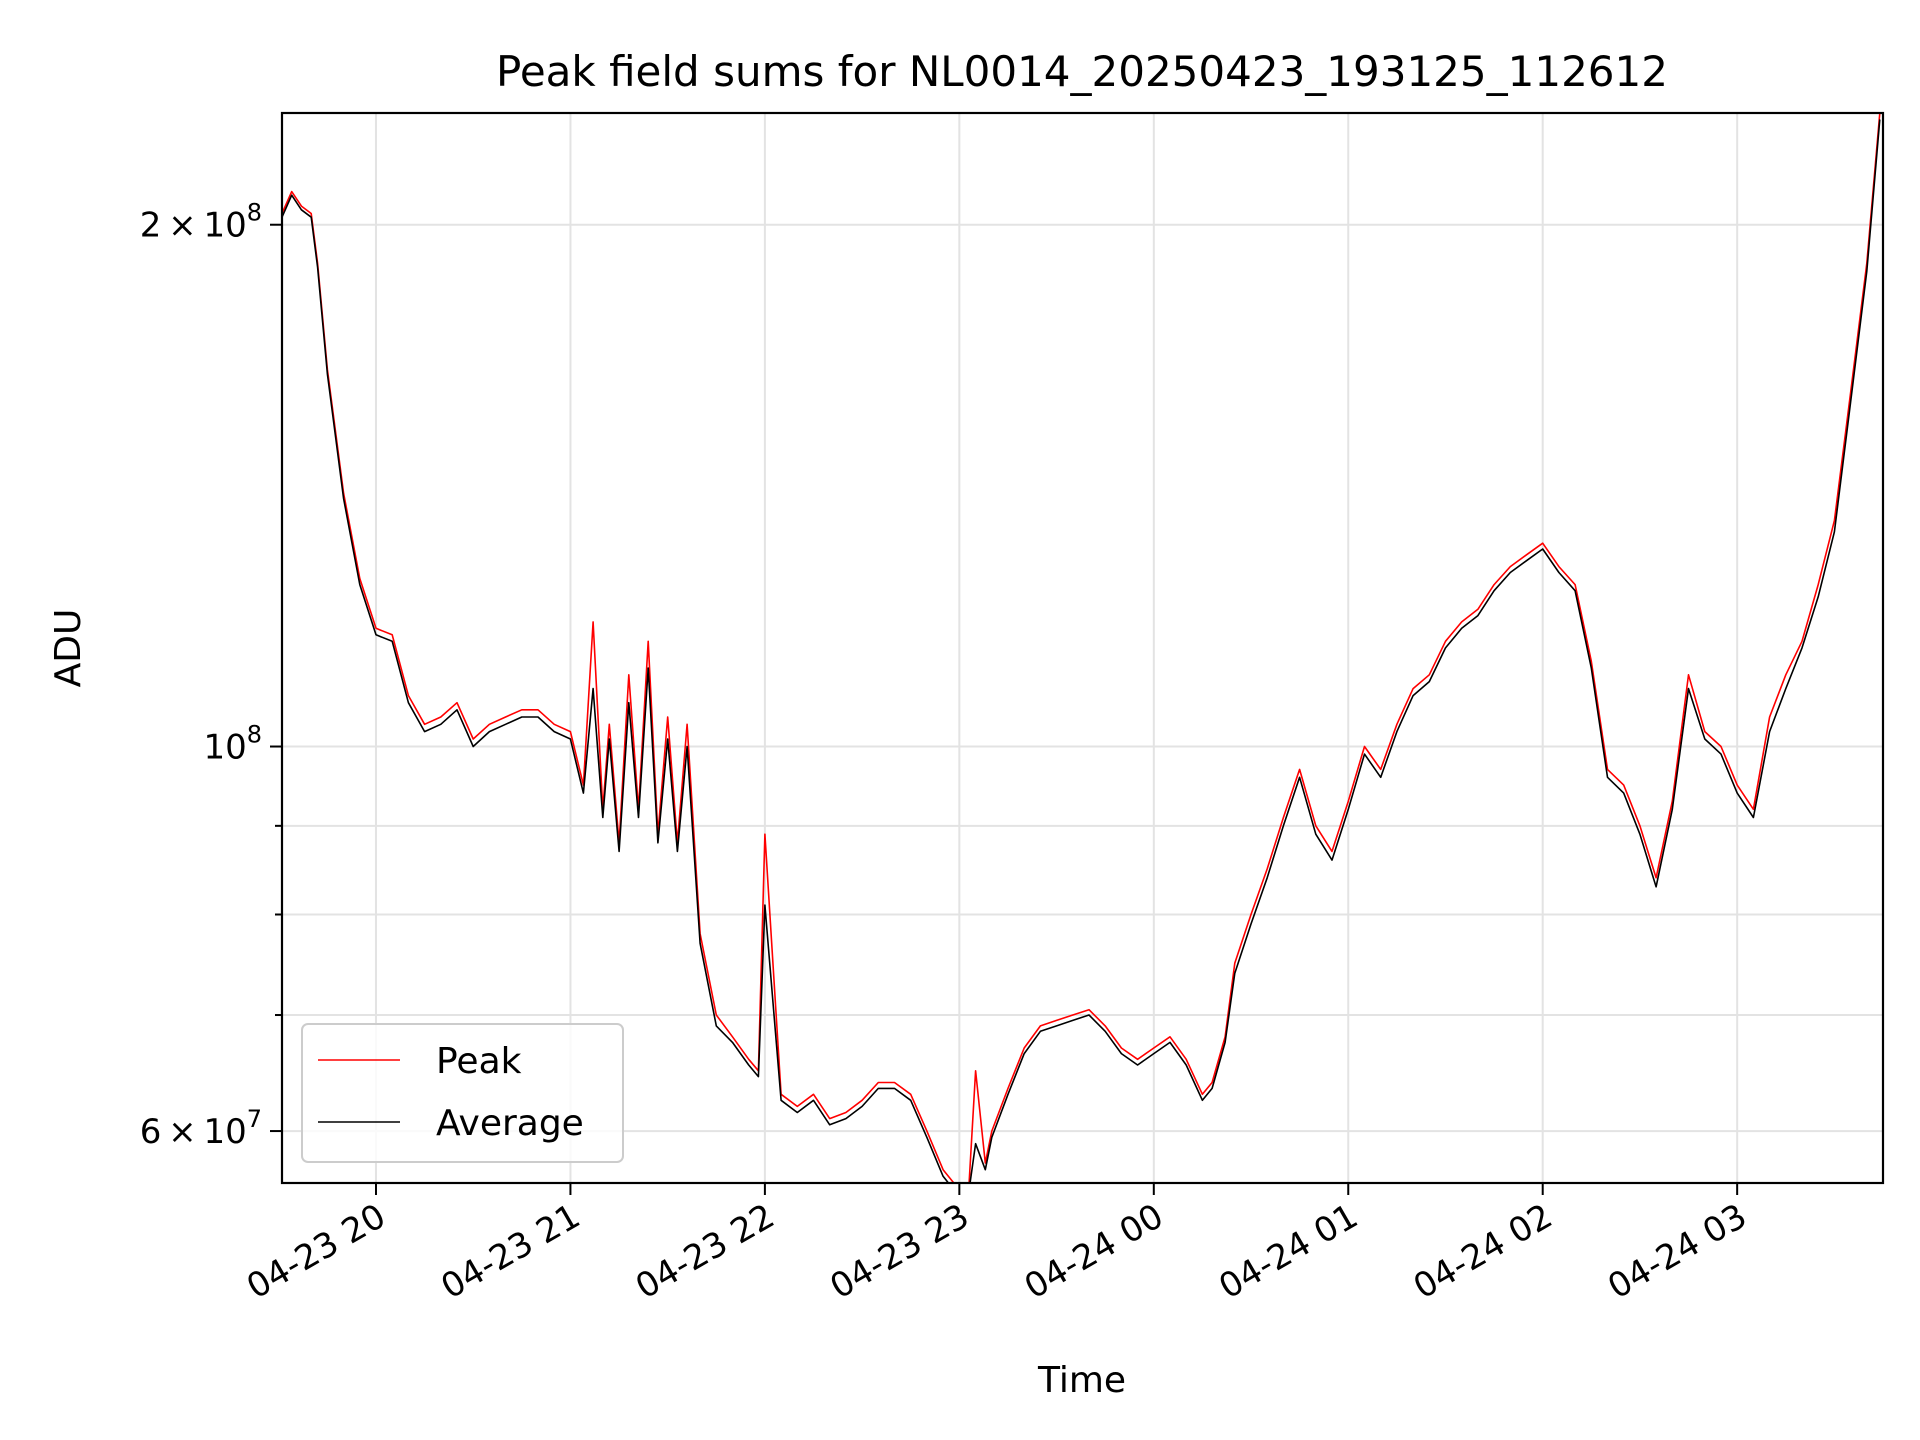 The image size is (1920, 1440). I want to click on y-tick-label: 6 × 10⁷, so click(201, 1128).